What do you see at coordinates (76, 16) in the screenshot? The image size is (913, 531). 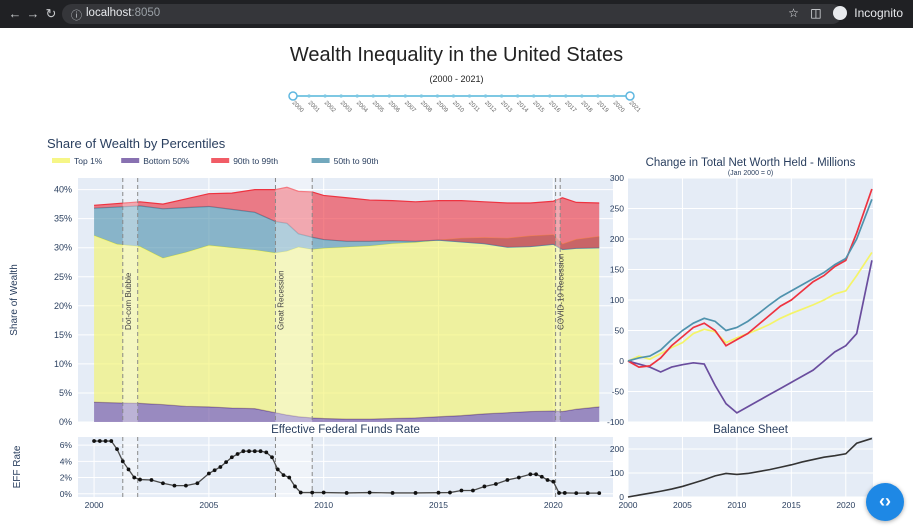 I see `info-icon: ⓘ` at bounding box center [76, 16].